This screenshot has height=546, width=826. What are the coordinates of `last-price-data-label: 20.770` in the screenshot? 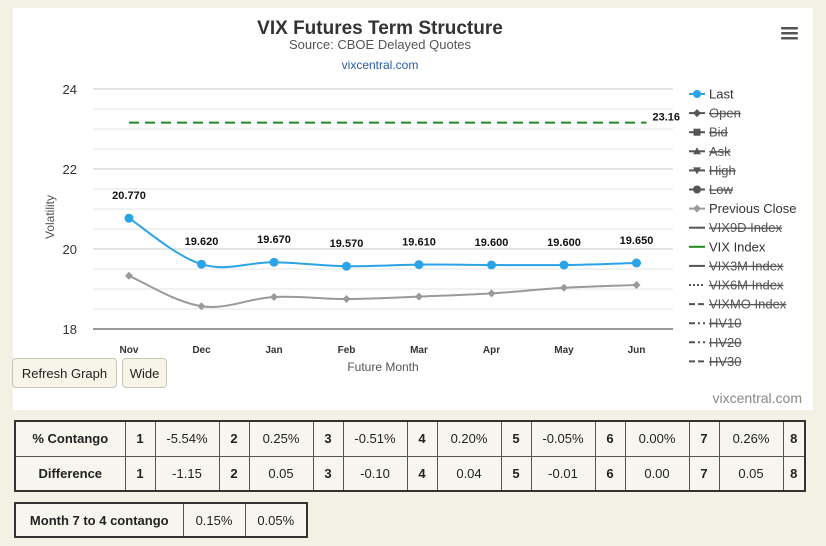 It's located at (129, 196).